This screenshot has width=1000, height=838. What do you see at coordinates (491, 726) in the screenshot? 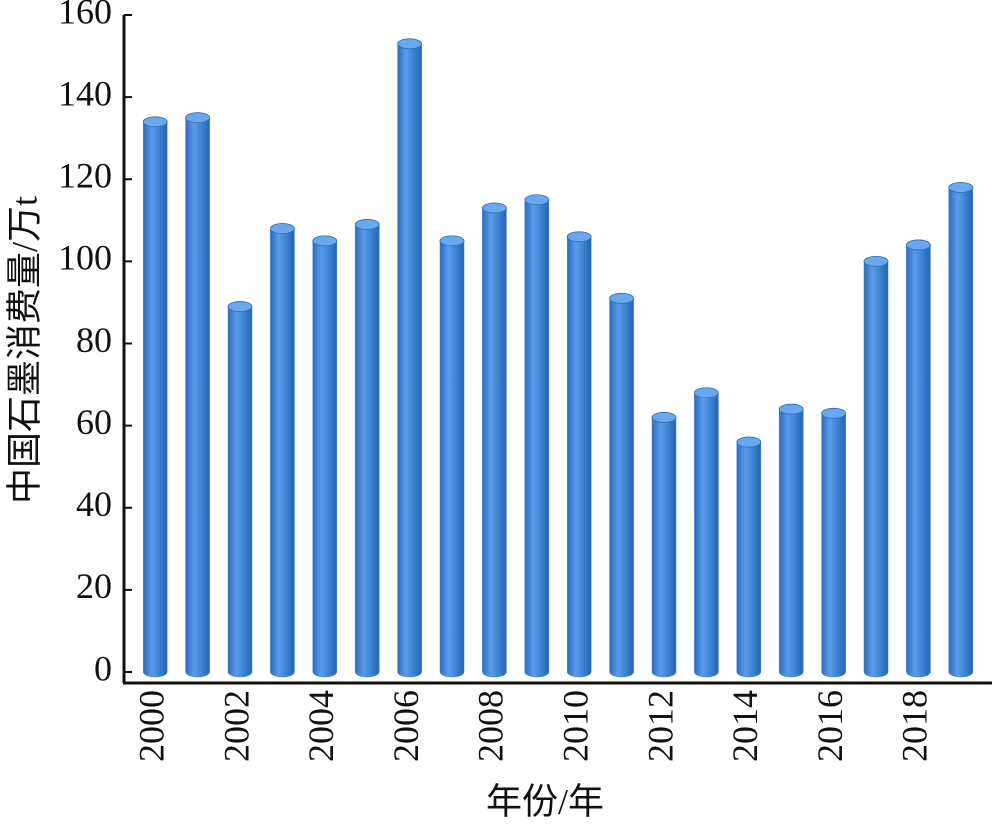
I see `x-tick-label: 2008` at bounding box center [491, 726].